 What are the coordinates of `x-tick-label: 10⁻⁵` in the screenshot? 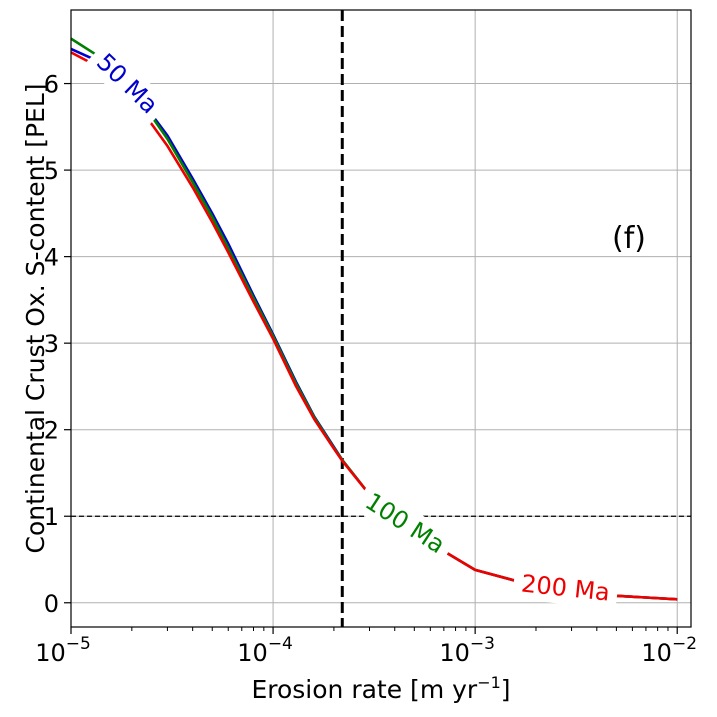 It's located at (63, 650).